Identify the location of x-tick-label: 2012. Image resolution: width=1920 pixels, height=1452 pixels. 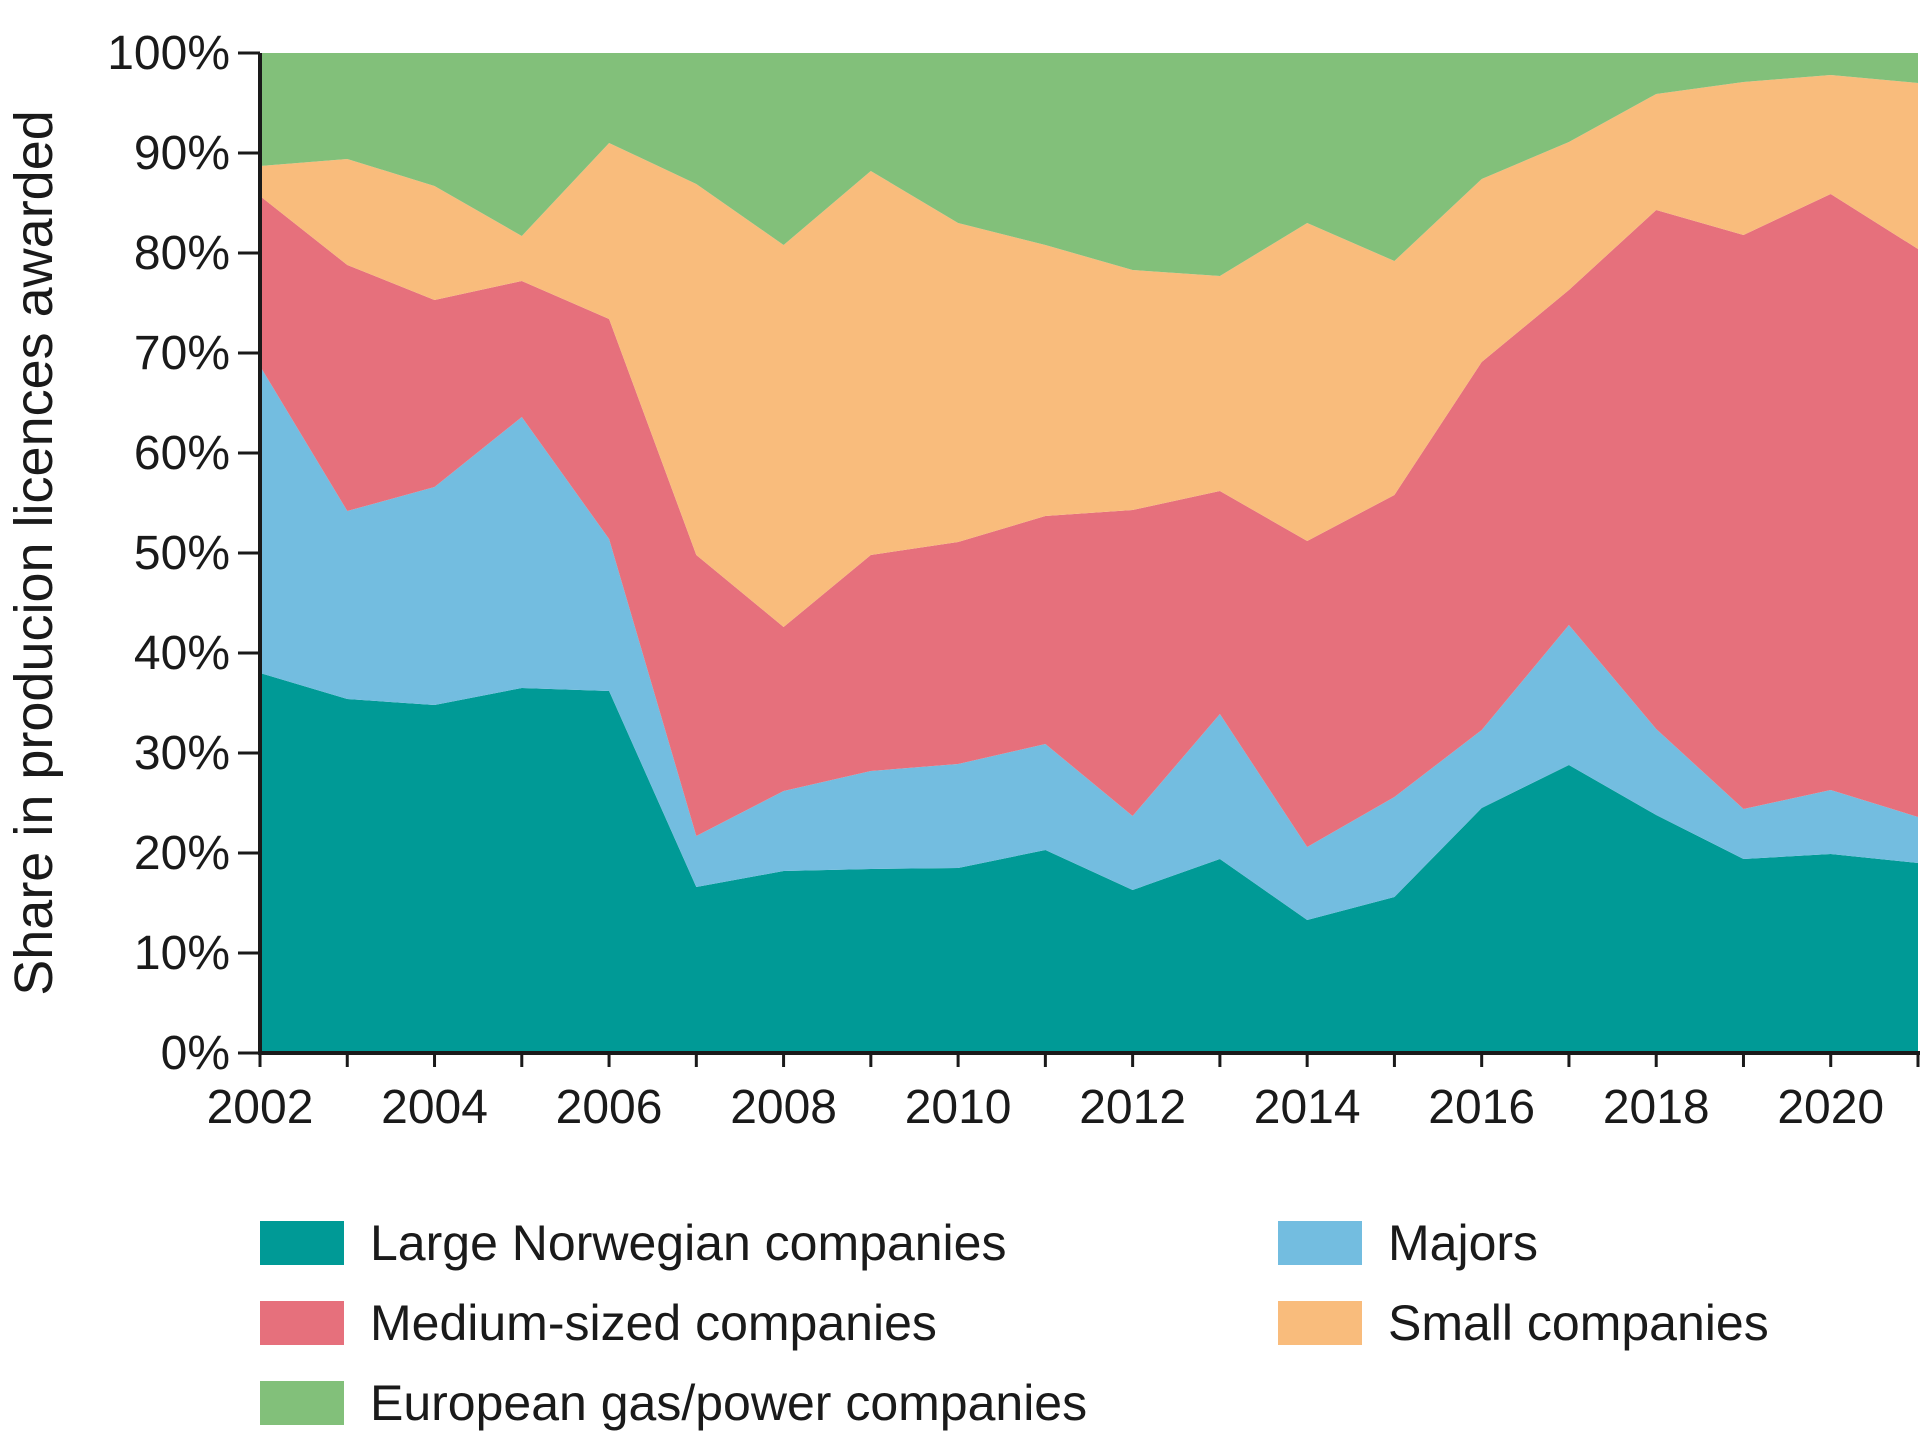
(1132, 1107).